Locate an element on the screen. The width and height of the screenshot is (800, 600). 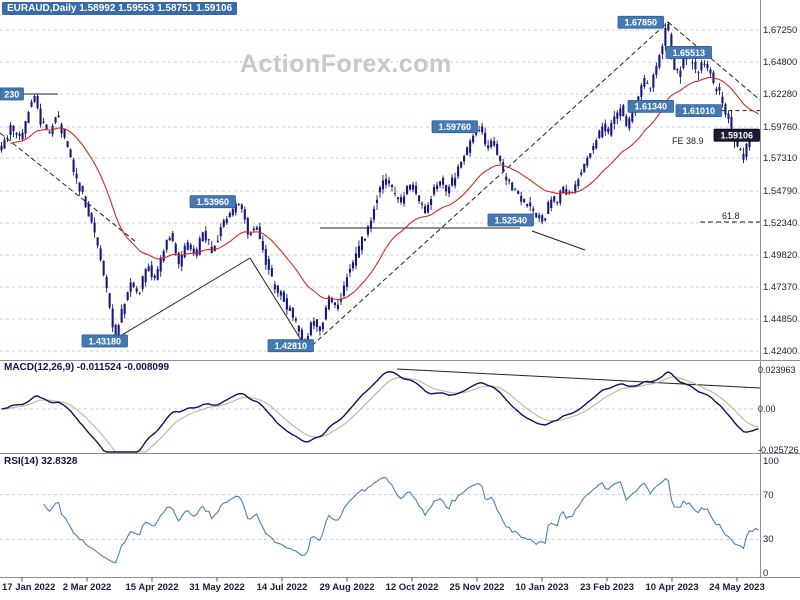
price-axis-label: 1.64800 is located at coordinates (780, 62).